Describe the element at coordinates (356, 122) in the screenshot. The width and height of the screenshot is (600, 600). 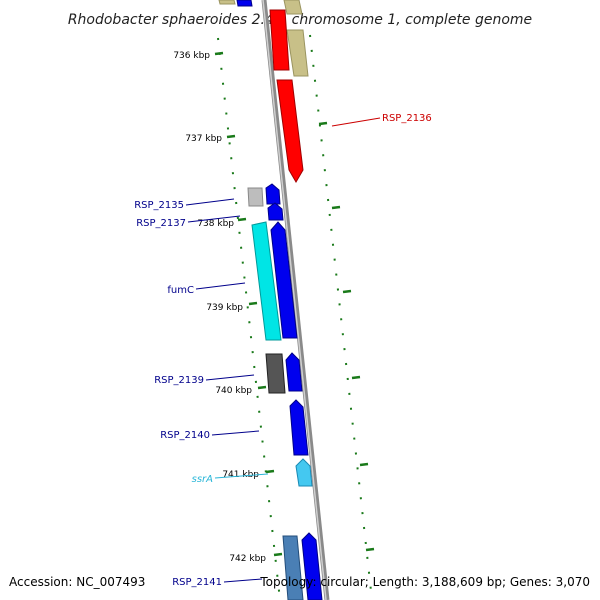
I see `leader-rsp2136` at that location.